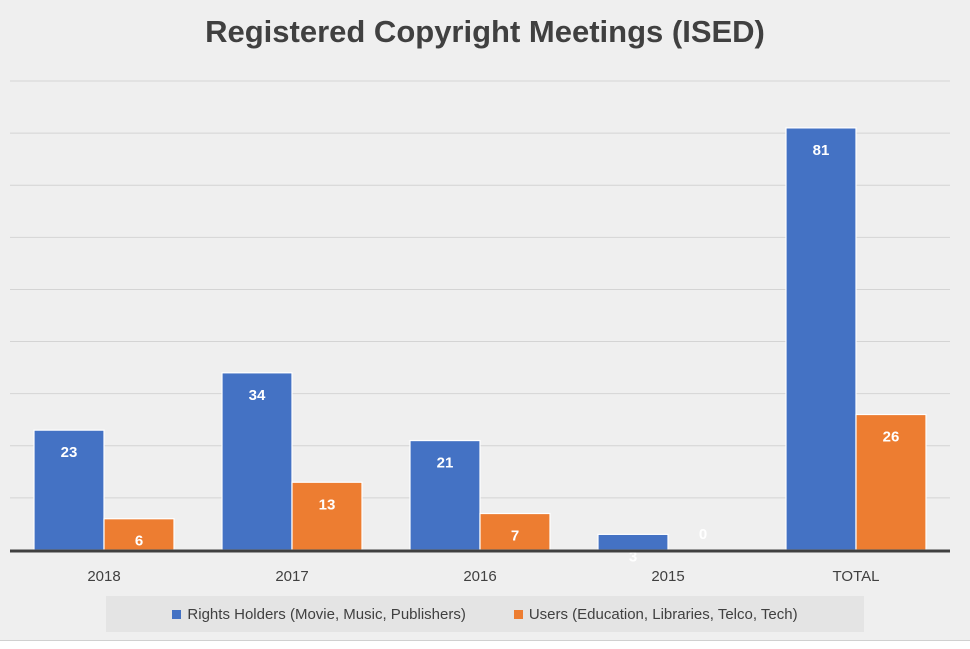 The image size is (970, 649). What do you see at coordinates (856, 576) in the screenshot?
I see `x-tick-label: TOTAL` at bounding box center [856, 576].